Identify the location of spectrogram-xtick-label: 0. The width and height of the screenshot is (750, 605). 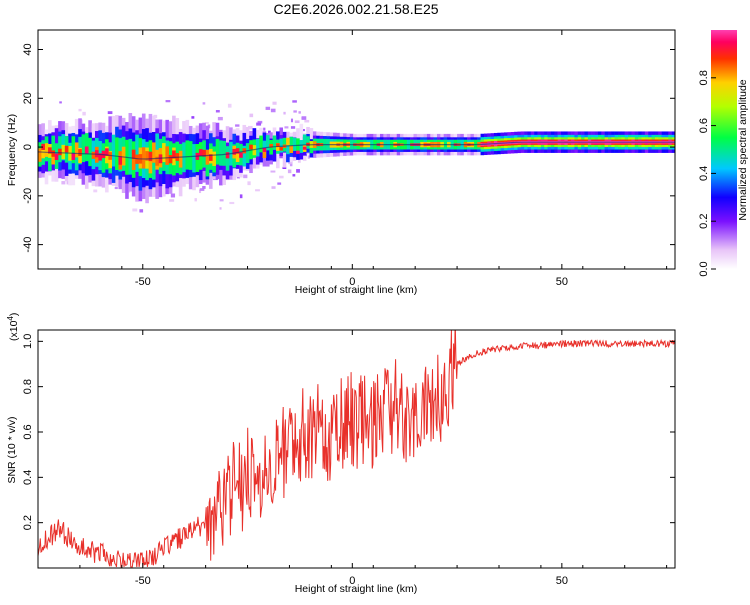
(352, 282).